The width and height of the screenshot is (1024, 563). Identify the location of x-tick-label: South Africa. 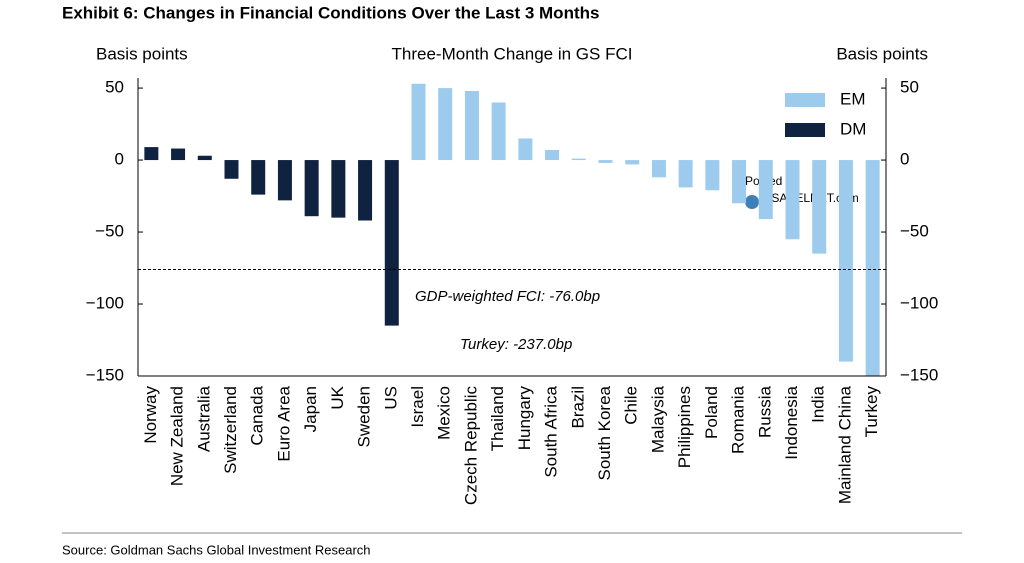
(551, 431).